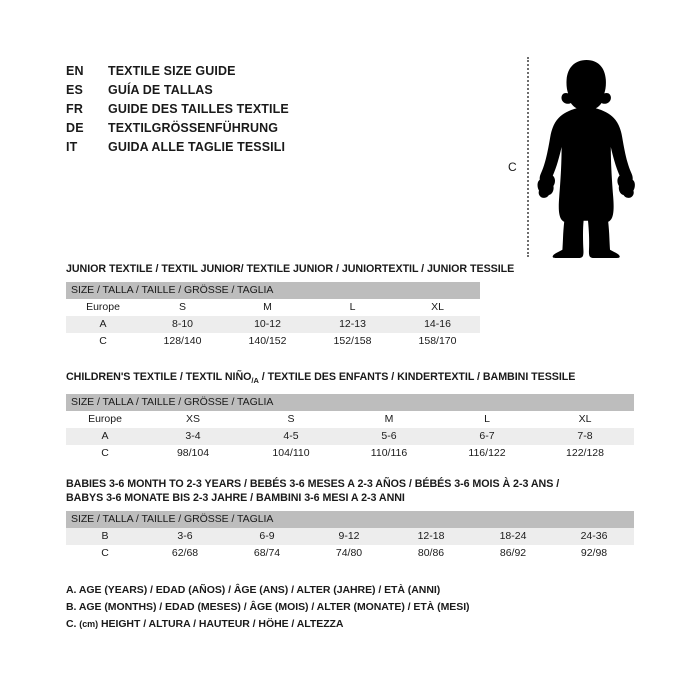  What do you see at coordinates (438, 341) in the screenshot?
I see `table-cell: 158/170` at bounding box center [438, 341].